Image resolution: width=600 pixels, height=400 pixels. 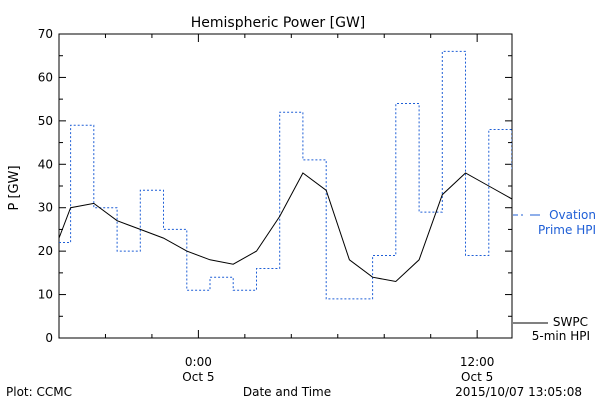 What do you see at coordinates (567, 230) in the screenshot?
I see `legend-ovation-label: Prime HPI` at bounding box center [567, 230].